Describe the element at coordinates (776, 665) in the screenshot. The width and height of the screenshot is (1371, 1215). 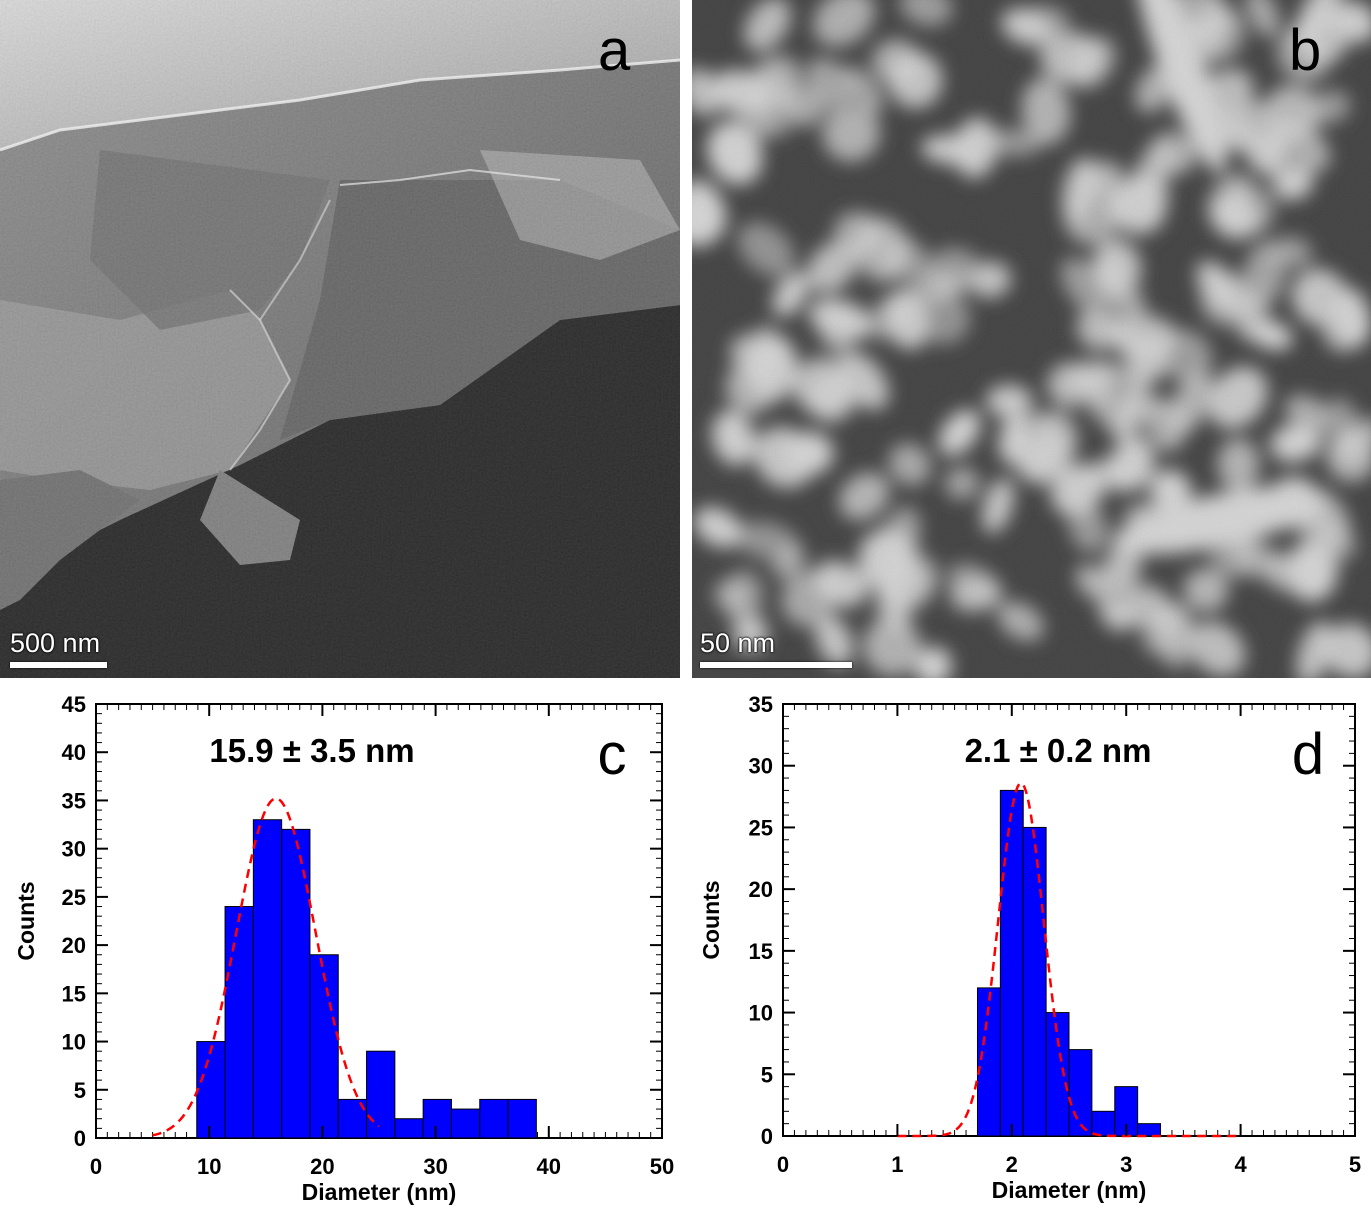
I see `scale-bar-b` at that location.